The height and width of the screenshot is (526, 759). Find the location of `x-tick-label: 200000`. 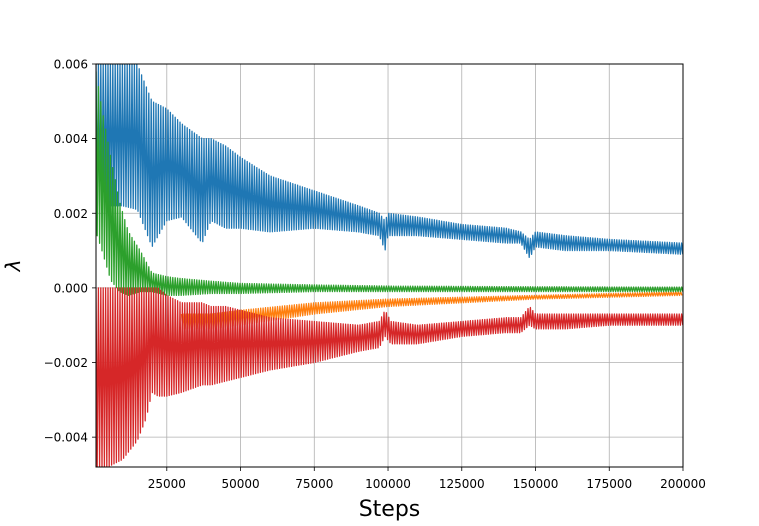

x-tick-label: 200000 is located at coordinates (683, 484).